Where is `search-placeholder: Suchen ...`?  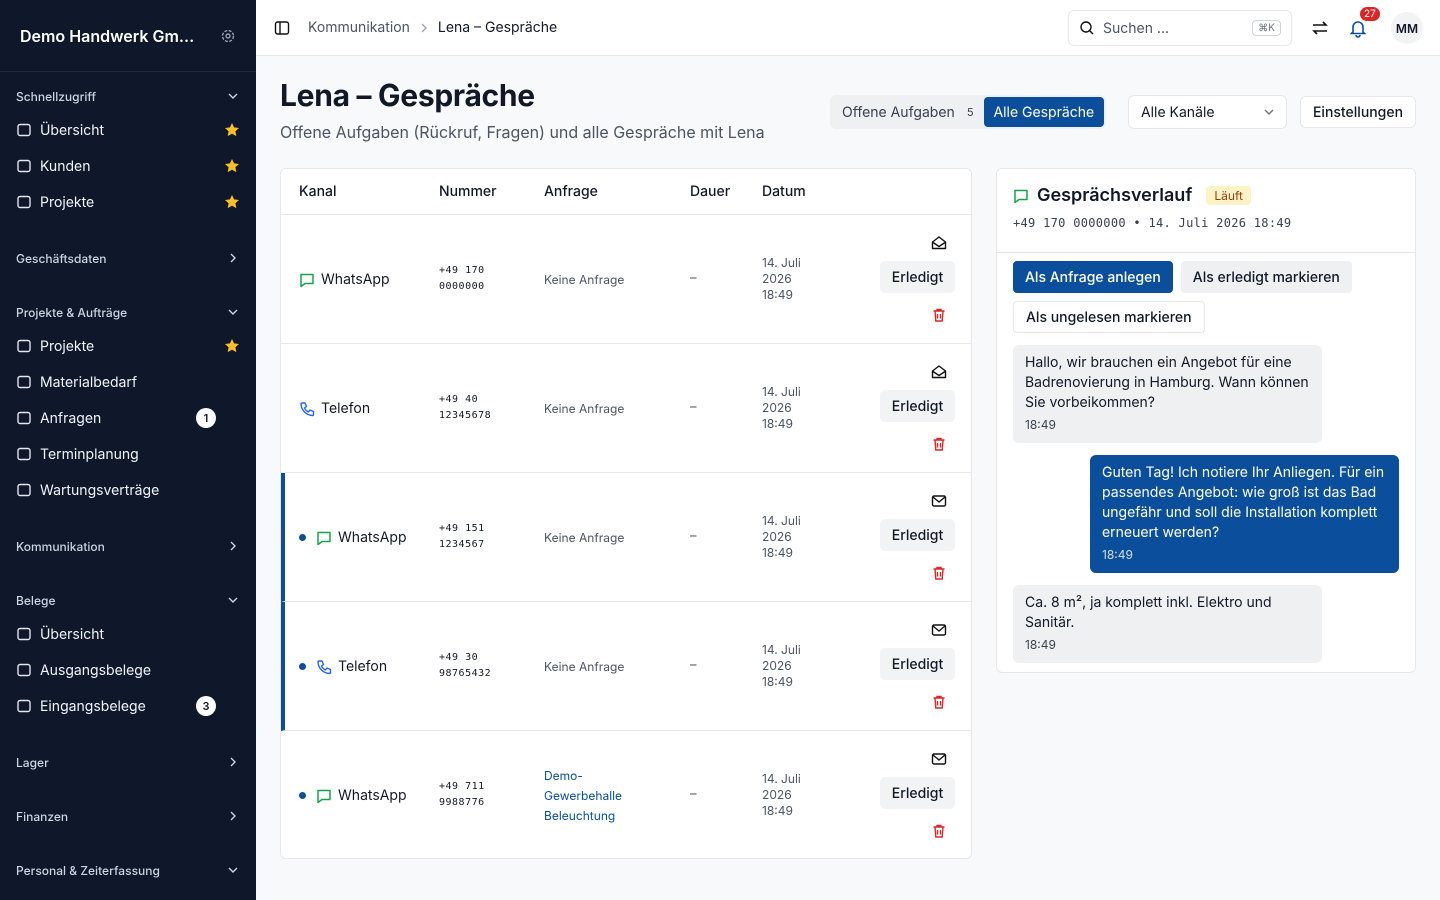 search-placeholder: Suchen ... is located at coordinates (1136, 28).